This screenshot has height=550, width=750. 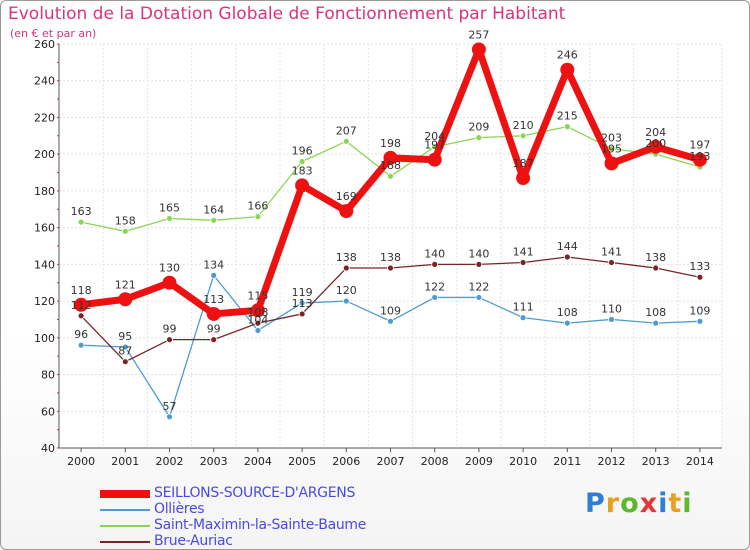 What do you see at coordinates (125, 510) in the screenshot?
I see `legend-swatch-ollieres` at bounding box center [125, 510].